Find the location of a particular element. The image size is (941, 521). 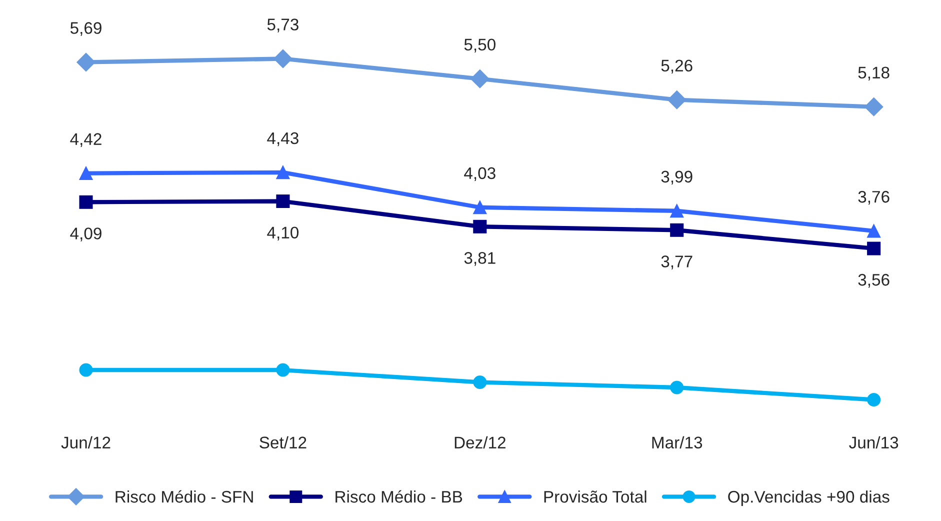

legend-label: Provisão Total is located at coordinates (595, 496).